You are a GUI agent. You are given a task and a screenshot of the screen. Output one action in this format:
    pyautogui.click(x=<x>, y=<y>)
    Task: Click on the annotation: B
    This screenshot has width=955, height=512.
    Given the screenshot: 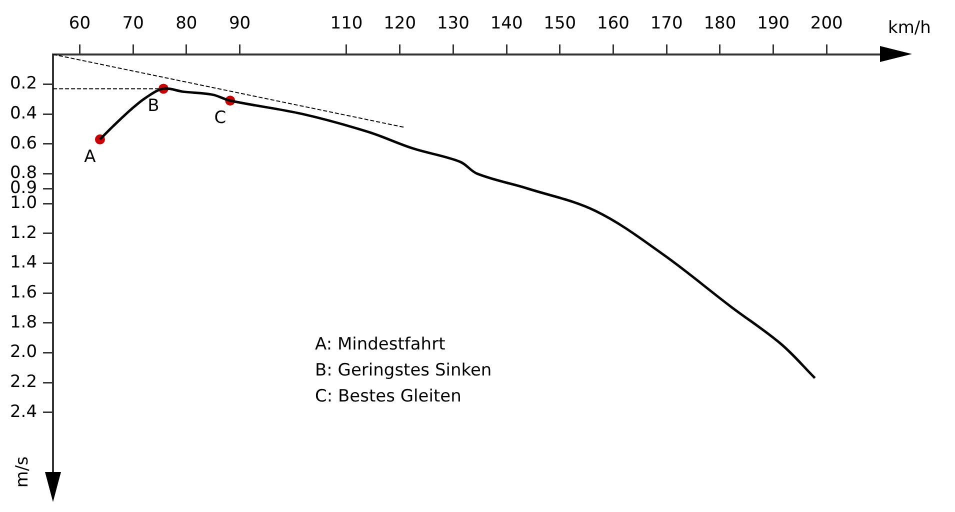 What is the action you would take?
    pyautogui.click(x=154, y=106)
    